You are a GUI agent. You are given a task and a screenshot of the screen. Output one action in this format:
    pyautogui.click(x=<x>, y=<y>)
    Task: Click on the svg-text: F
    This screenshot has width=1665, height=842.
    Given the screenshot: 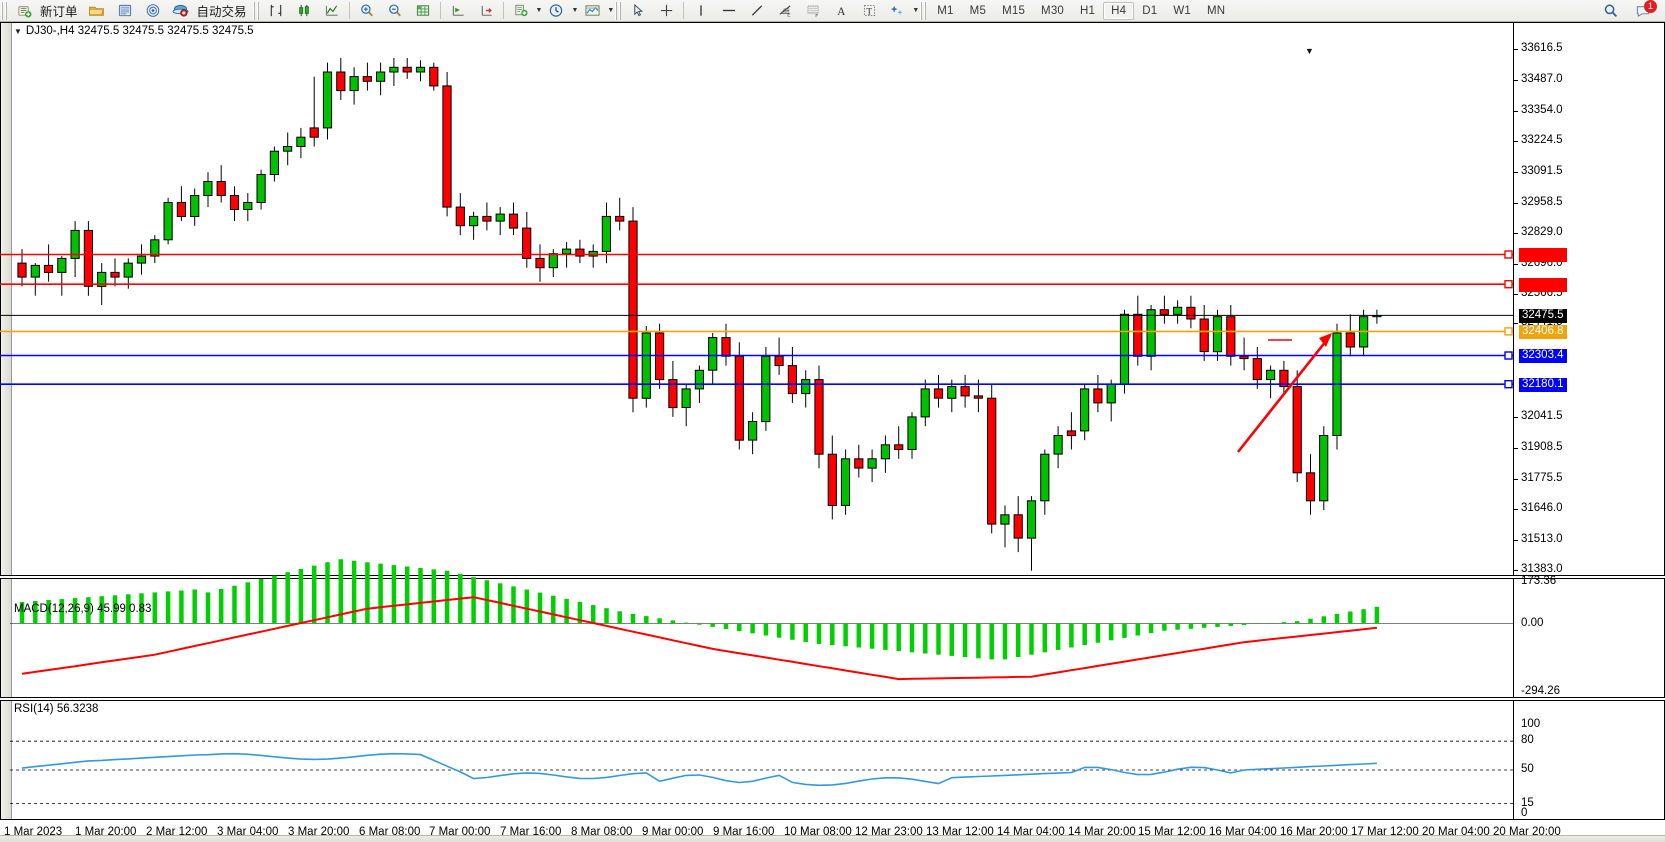 What is the action you would take?
    pyautogui.click(x=816, y=15)
    